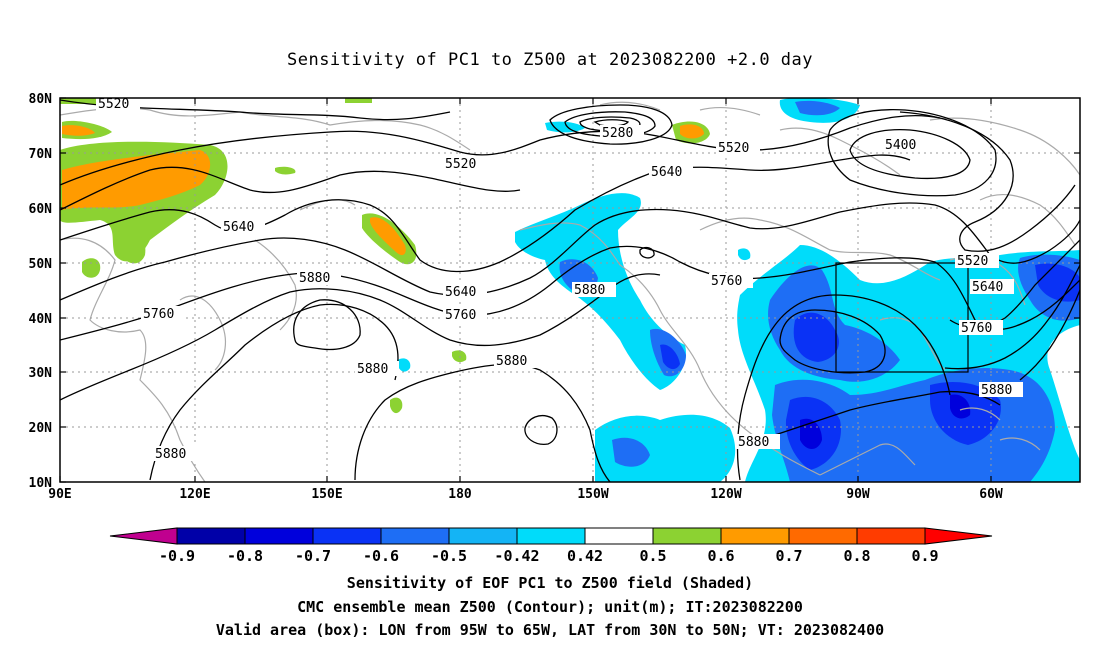 The image size is (1100, 650). What do you see at coordinates (592, 494) in the screenshot?
I see `lon-label: 150W` at bounding box center [592, 494].